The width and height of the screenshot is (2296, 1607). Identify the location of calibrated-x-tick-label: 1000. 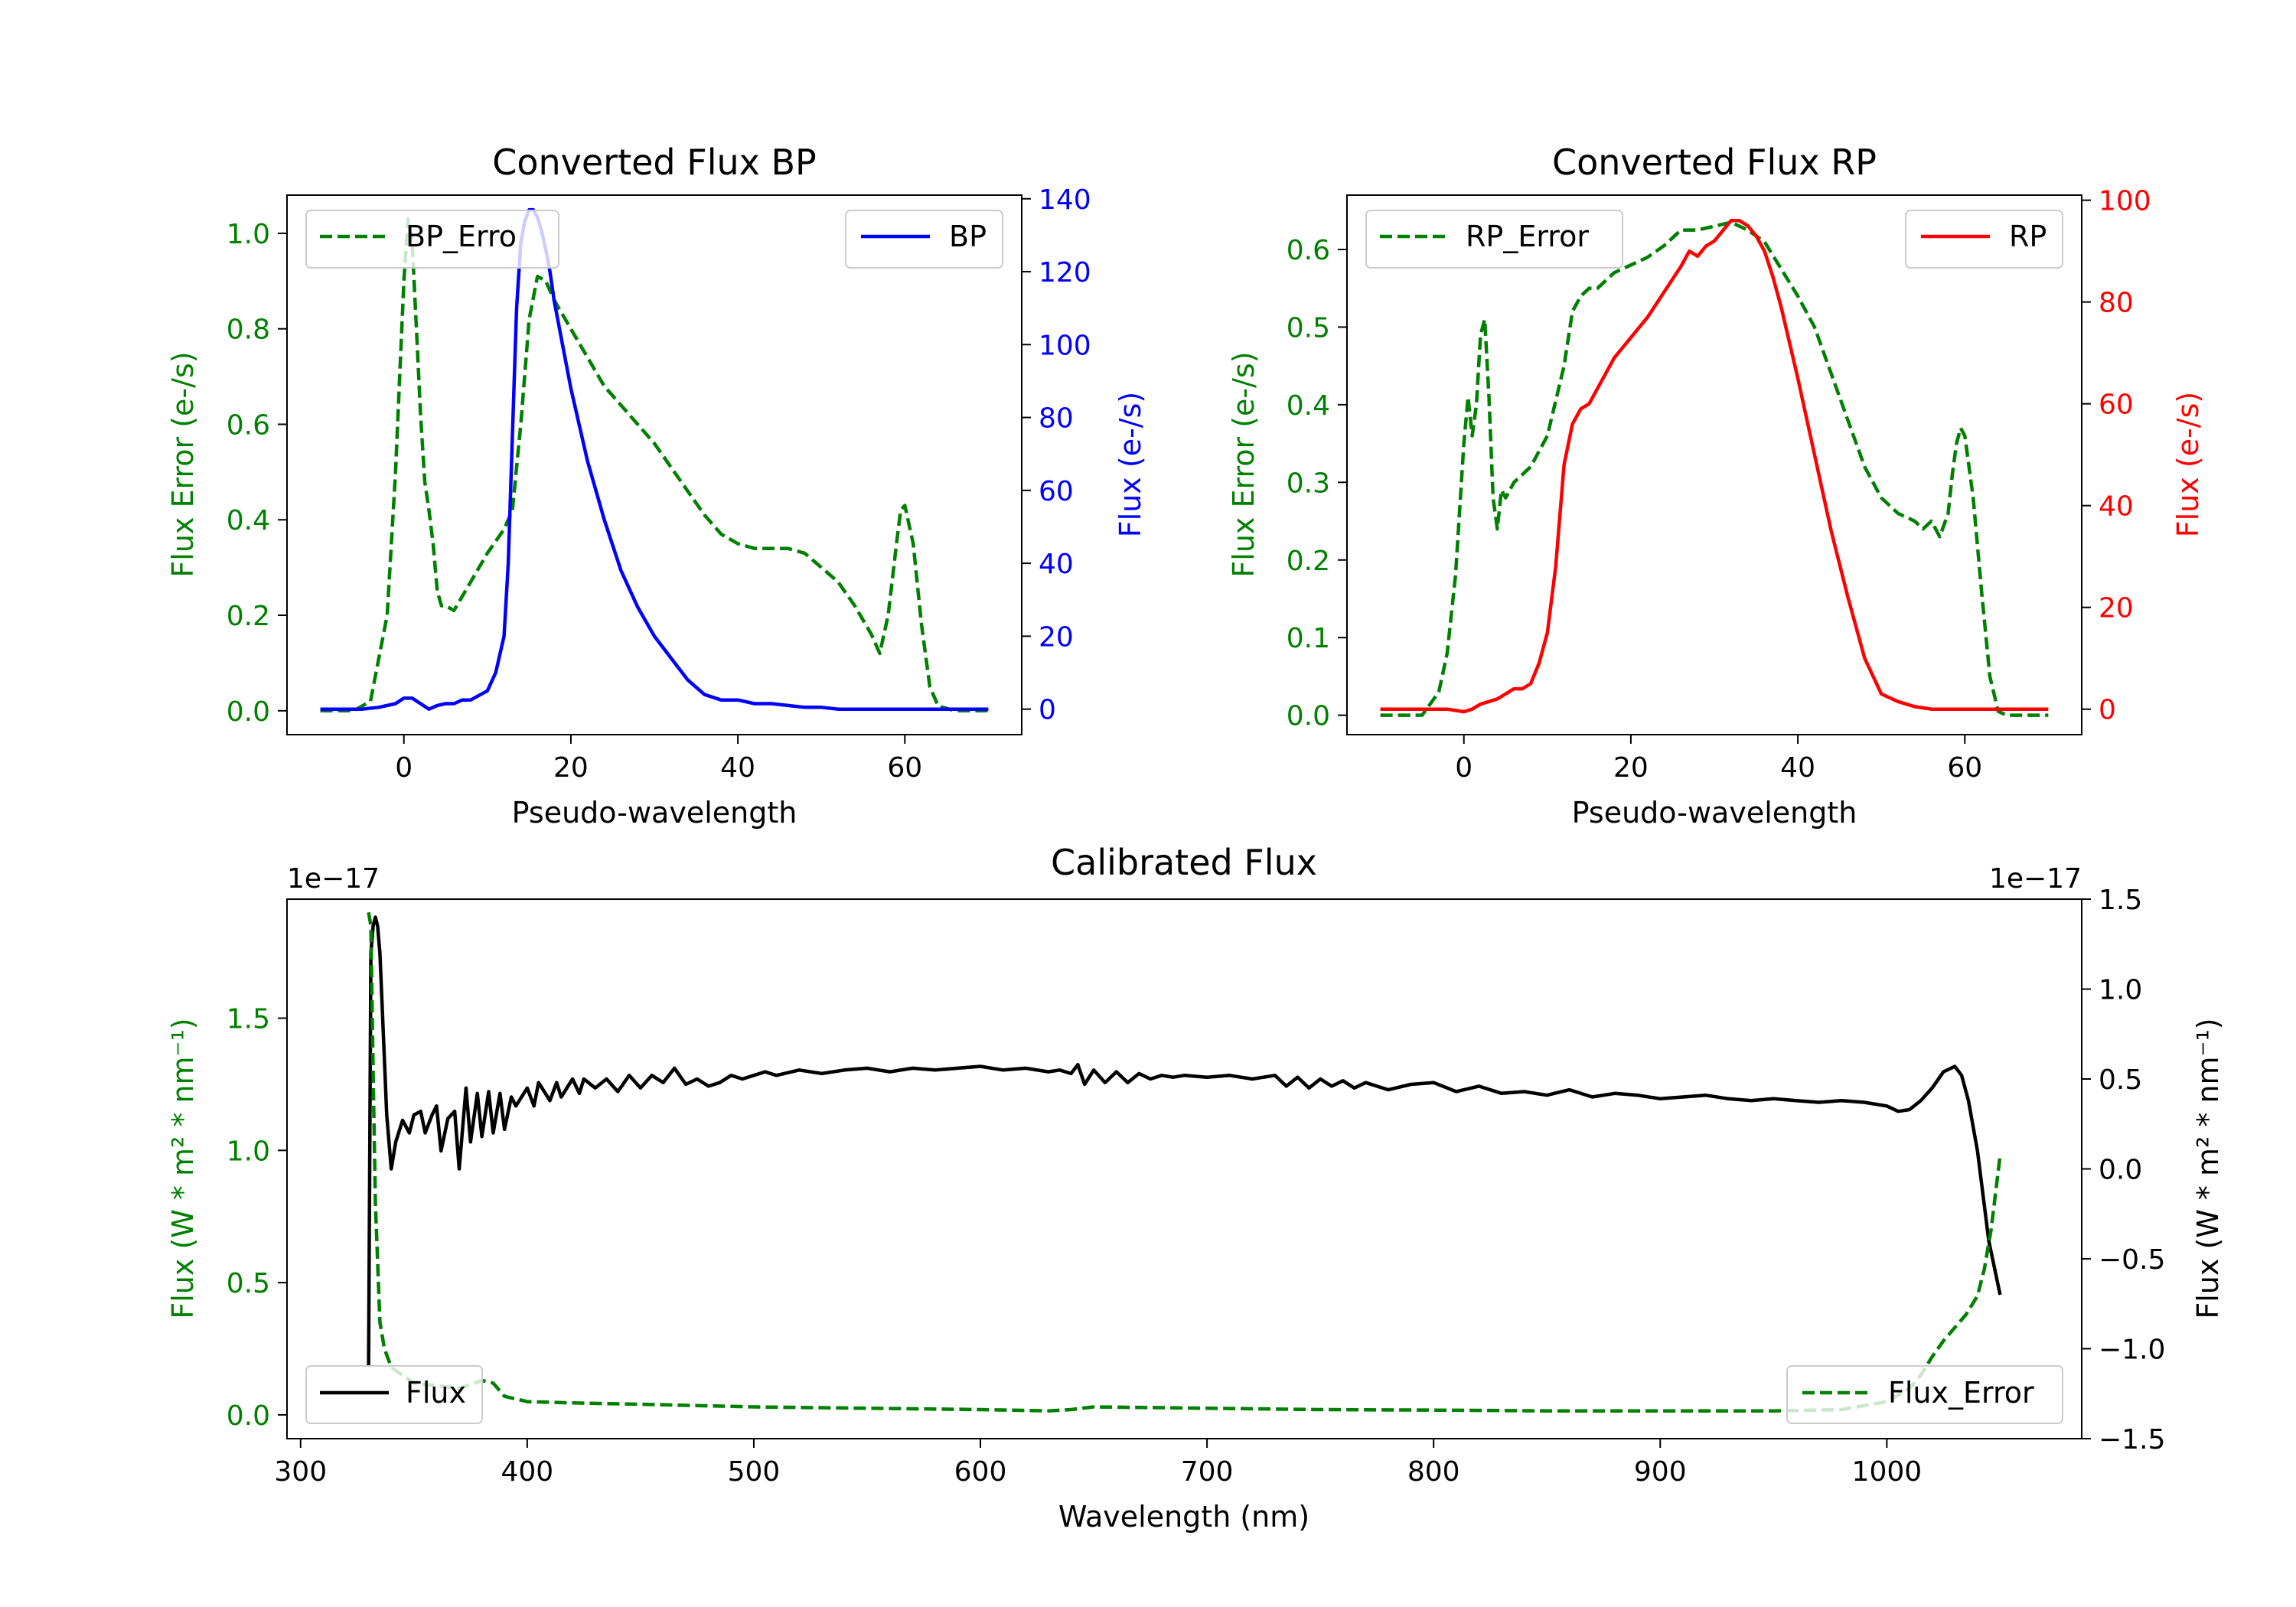
(1887, 1472).